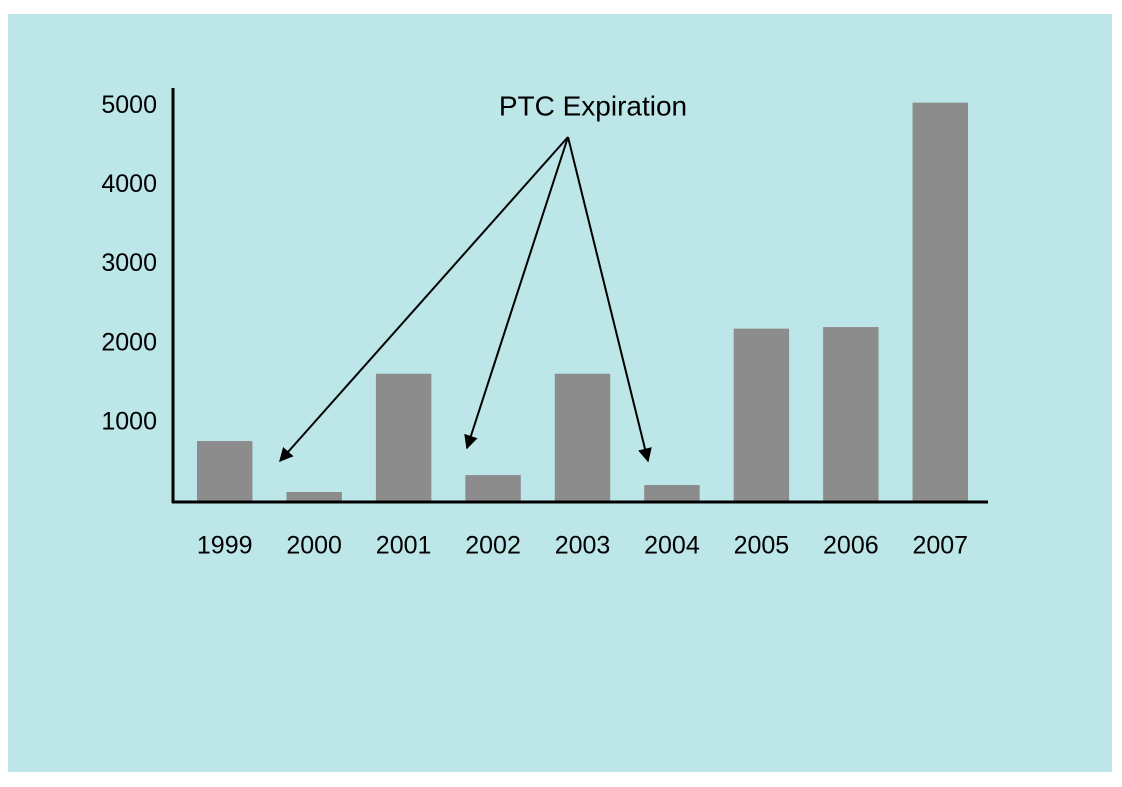 Image resolution: width=1122 pixels, height=787 pixels. What do you see at coordinates (493, 546) in the screenshot?
I see `x-tick-label: 2002` at bounding box center [493, 546].